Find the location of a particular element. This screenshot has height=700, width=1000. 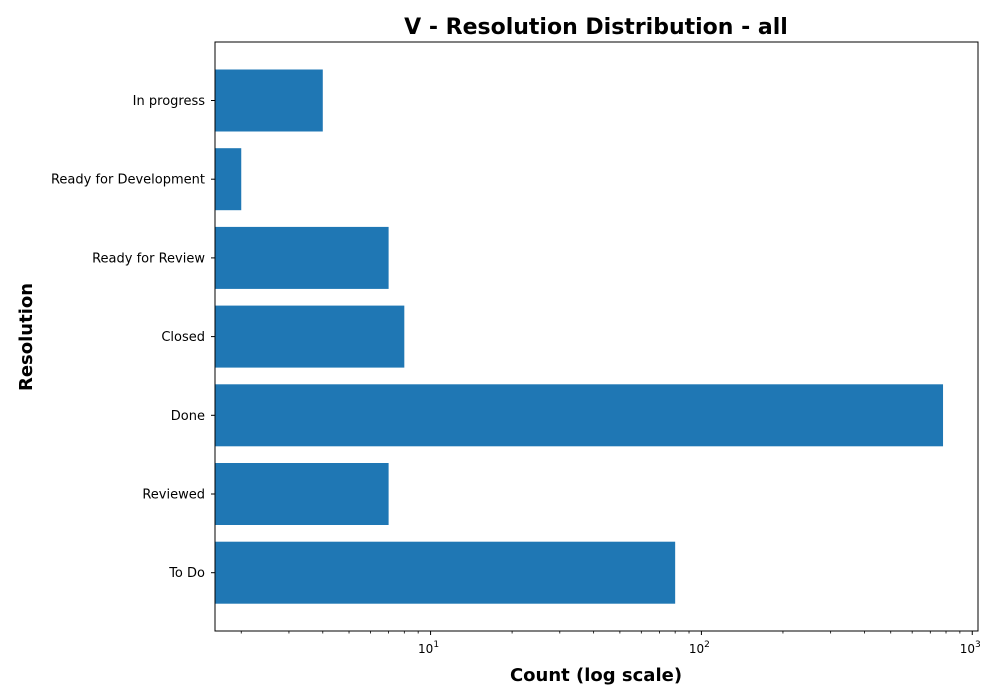

y-axis-label: Resolution is located at coordinates (26, 337).